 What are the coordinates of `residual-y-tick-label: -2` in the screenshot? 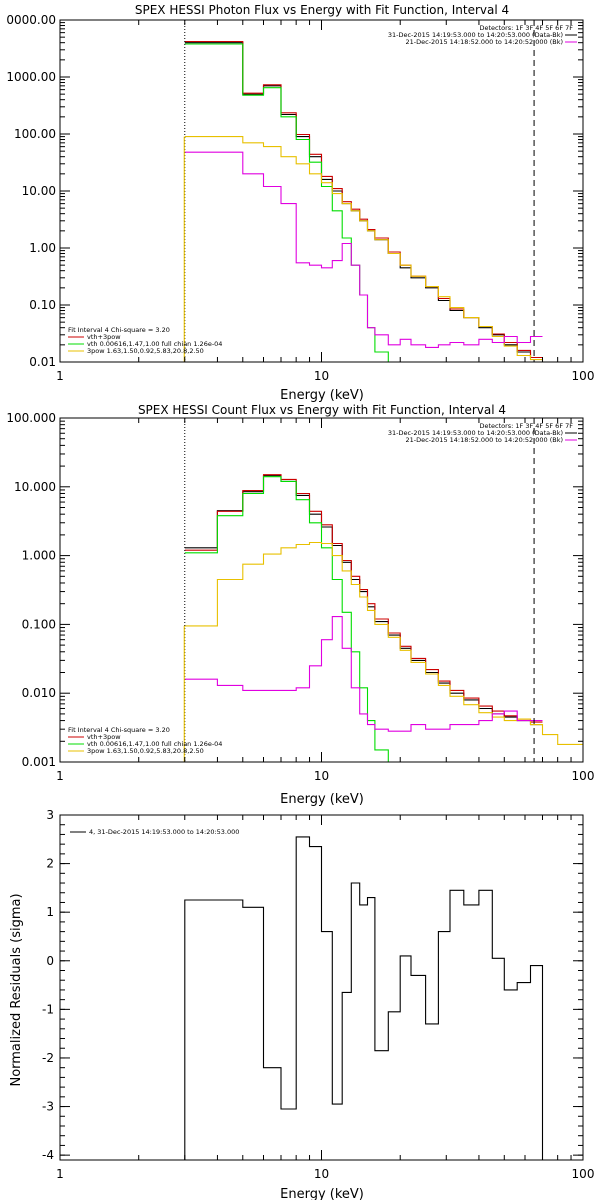 It's located at (48, 1058).